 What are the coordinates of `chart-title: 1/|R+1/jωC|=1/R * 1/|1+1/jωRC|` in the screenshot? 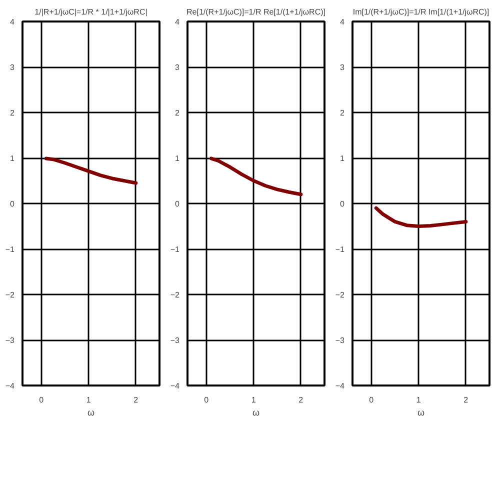 It's located at (91, 12).